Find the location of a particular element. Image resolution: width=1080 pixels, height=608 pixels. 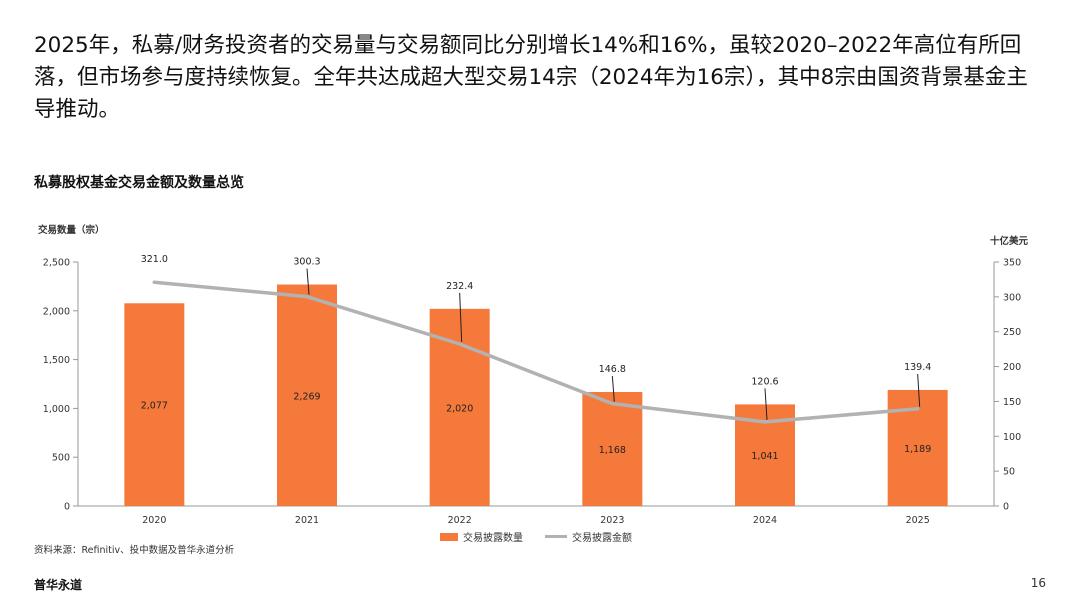

x-tick-label: 2021 is located at coordinates (307, 520).